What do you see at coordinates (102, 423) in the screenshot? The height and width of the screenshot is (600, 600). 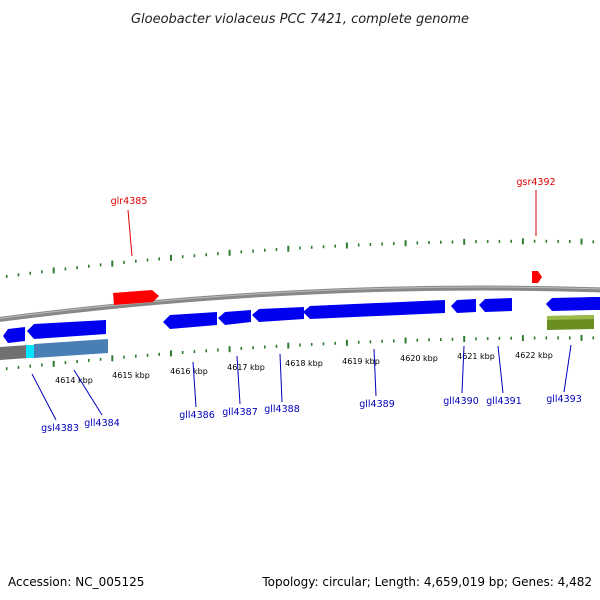 I see `gene-label-gll4384: gll4384` at bounding box center [102, 423].